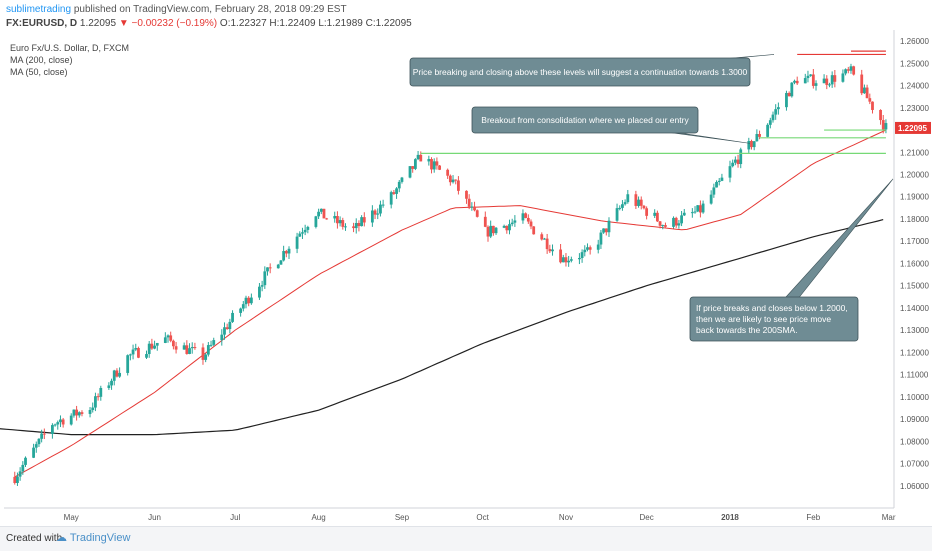 The image size is (932, 551). Describe the element at coordinates (647, 517) in the screenshot. I see `time-tick-label: Dec` at that location.